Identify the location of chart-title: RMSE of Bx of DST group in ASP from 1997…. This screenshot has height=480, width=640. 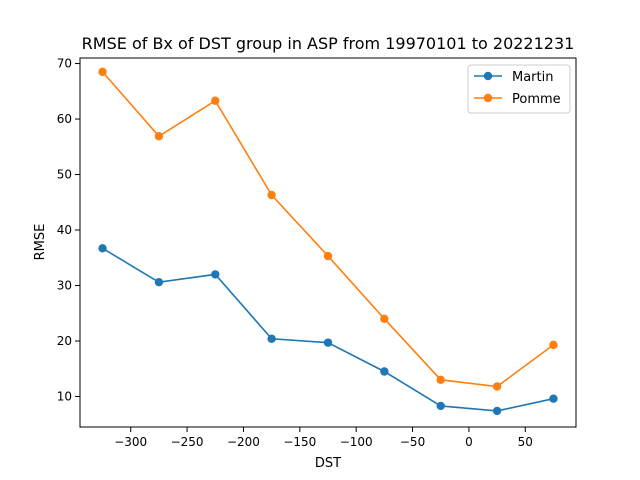
(328, 43).